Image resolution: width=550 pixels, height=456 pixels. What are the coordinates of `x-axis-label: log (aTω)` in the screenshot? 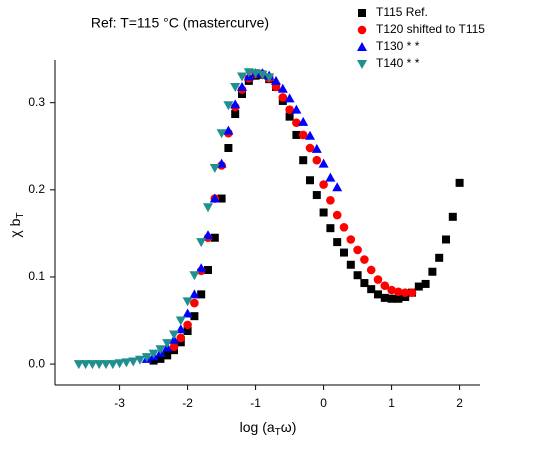 It's located at (268, 428).